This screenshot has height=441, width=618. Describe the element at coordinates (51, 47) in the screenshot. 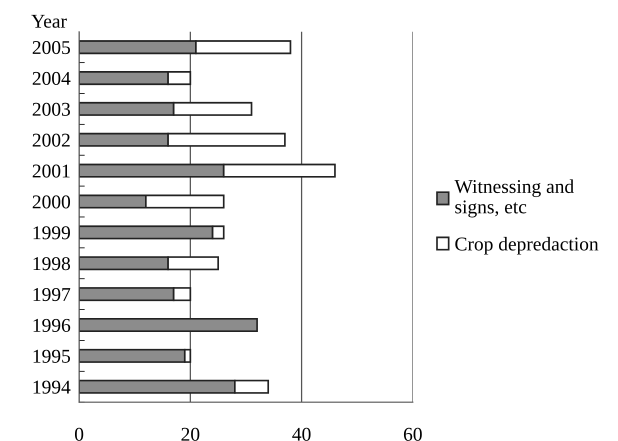

I see `y-tick-label: 2005` at that location.